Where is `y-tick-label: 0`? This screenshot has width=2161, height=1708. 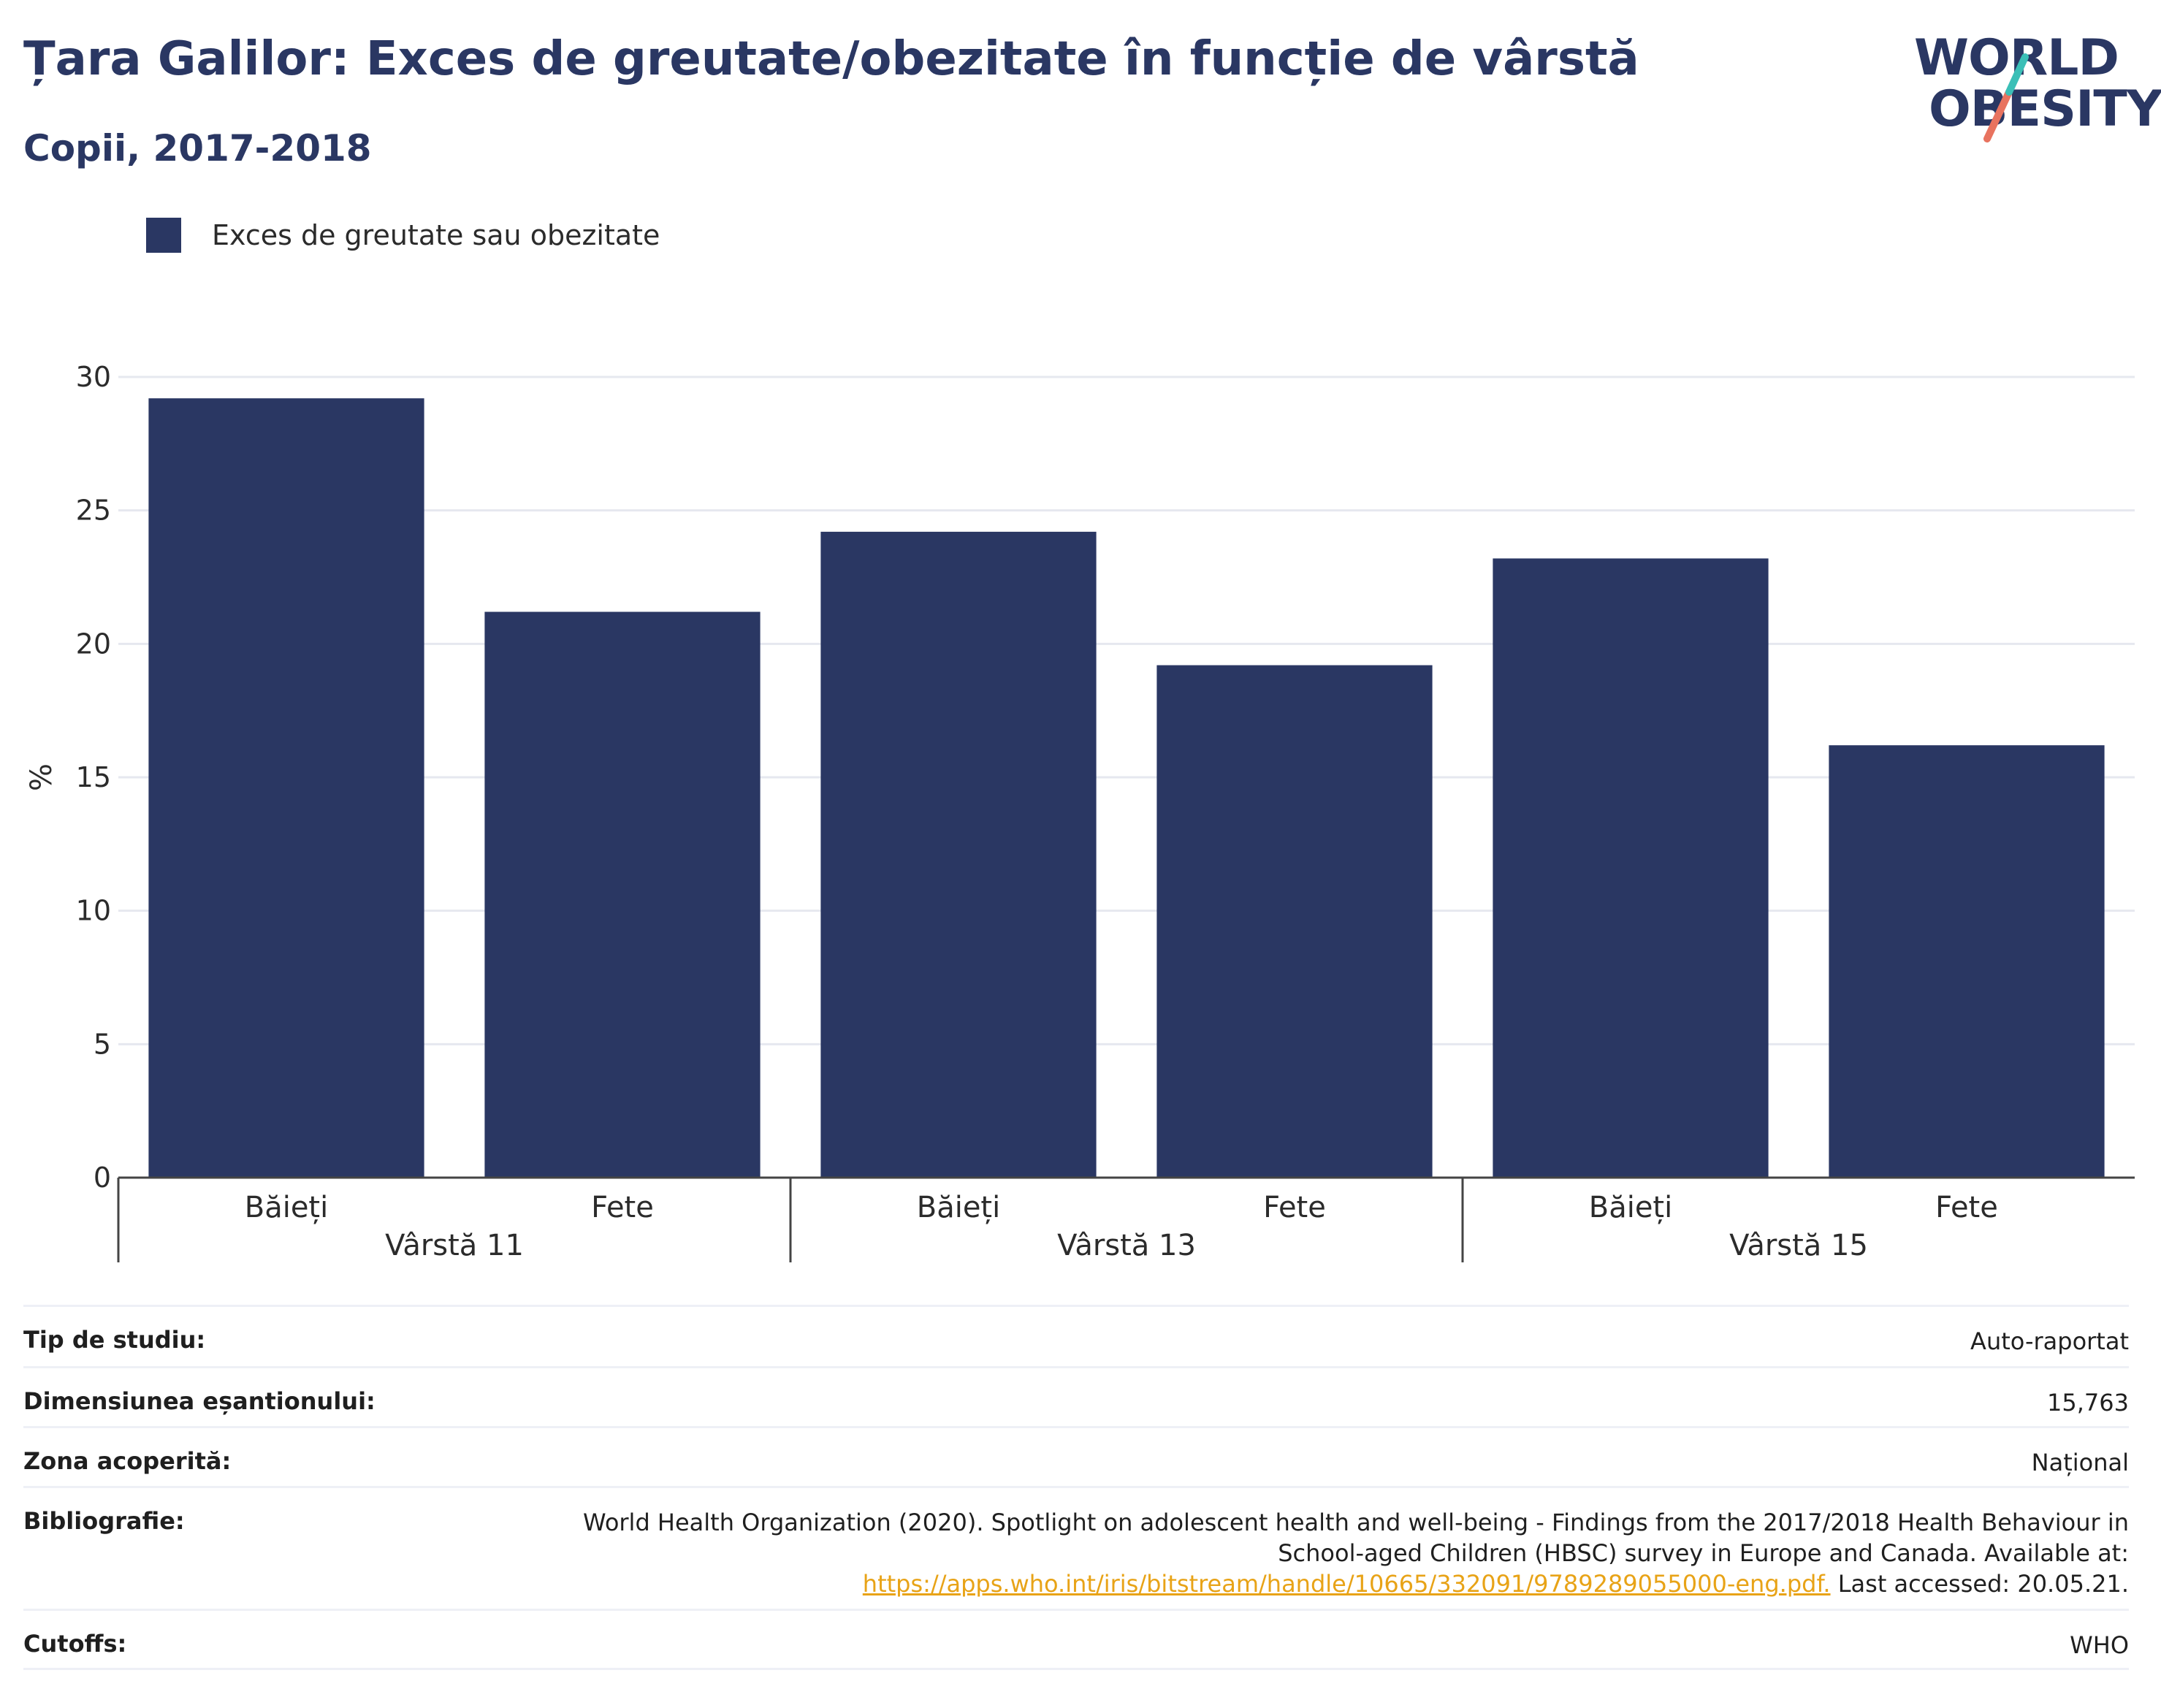
y-tick-label: 0 is located at coordinates (102, 1178).